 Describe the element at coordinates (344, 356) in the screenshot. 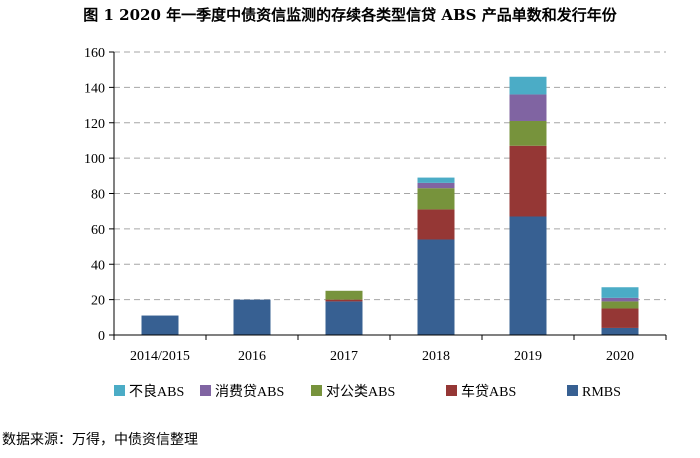

I see `x-tick-label: 2017` at that location.